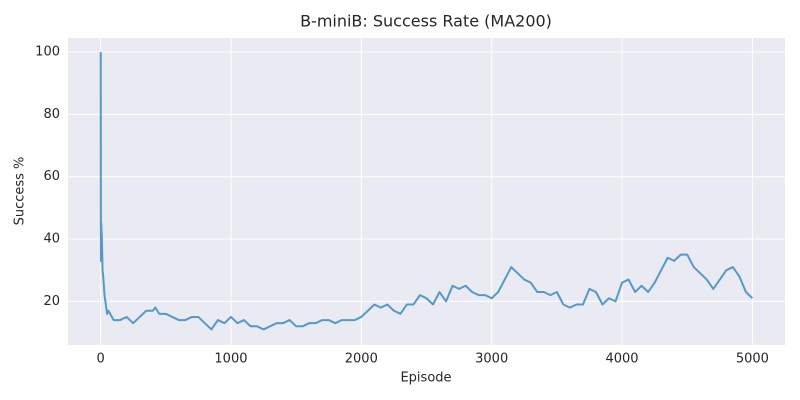  What do you see at coordinates (752, 359) in the screenshot?
I see `x-tick-label: 5000` at bounding box center [752, 359].